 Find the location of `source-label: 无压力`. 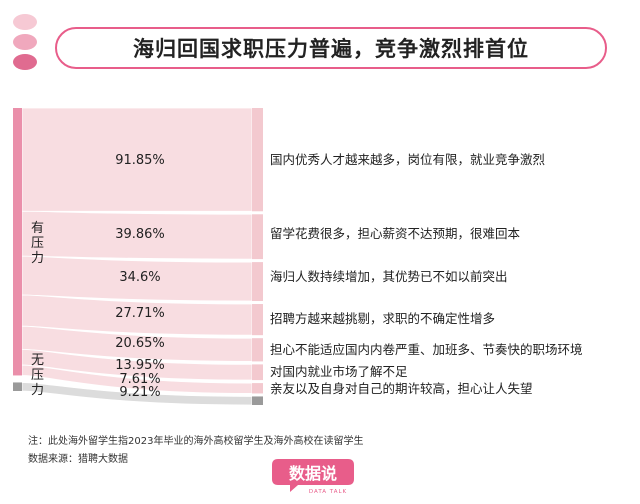

source-label: 无压力 is located at coordinates (37, 375).